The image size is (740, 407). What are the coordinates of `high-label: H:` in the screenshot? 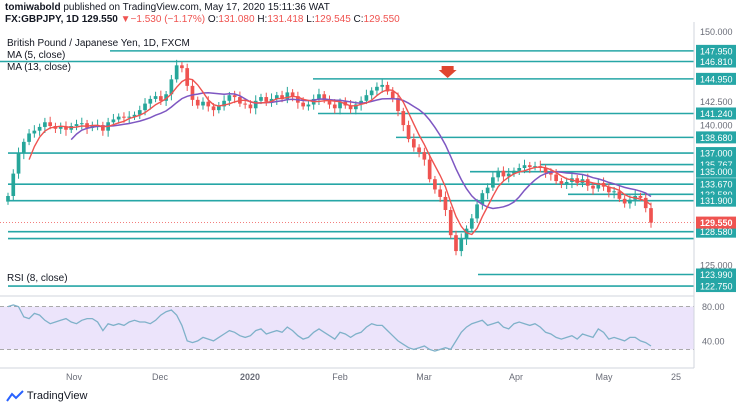 It's located at (262, 19).